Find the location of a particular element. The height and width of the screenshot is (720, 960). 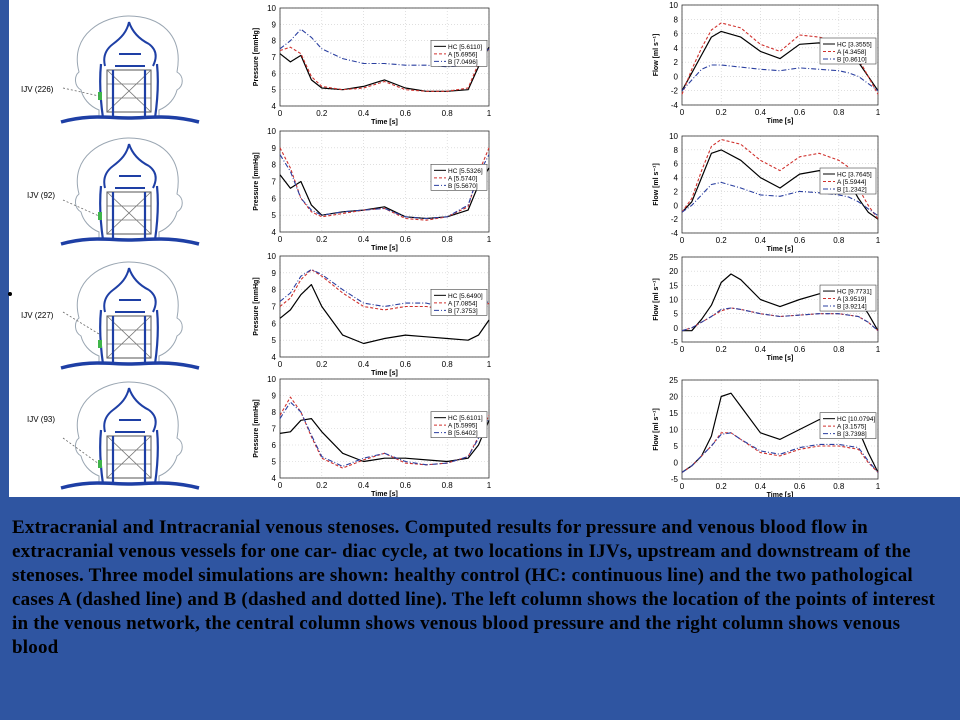

legend-entry: B [5.6402] is located at coordinates (463, 433).